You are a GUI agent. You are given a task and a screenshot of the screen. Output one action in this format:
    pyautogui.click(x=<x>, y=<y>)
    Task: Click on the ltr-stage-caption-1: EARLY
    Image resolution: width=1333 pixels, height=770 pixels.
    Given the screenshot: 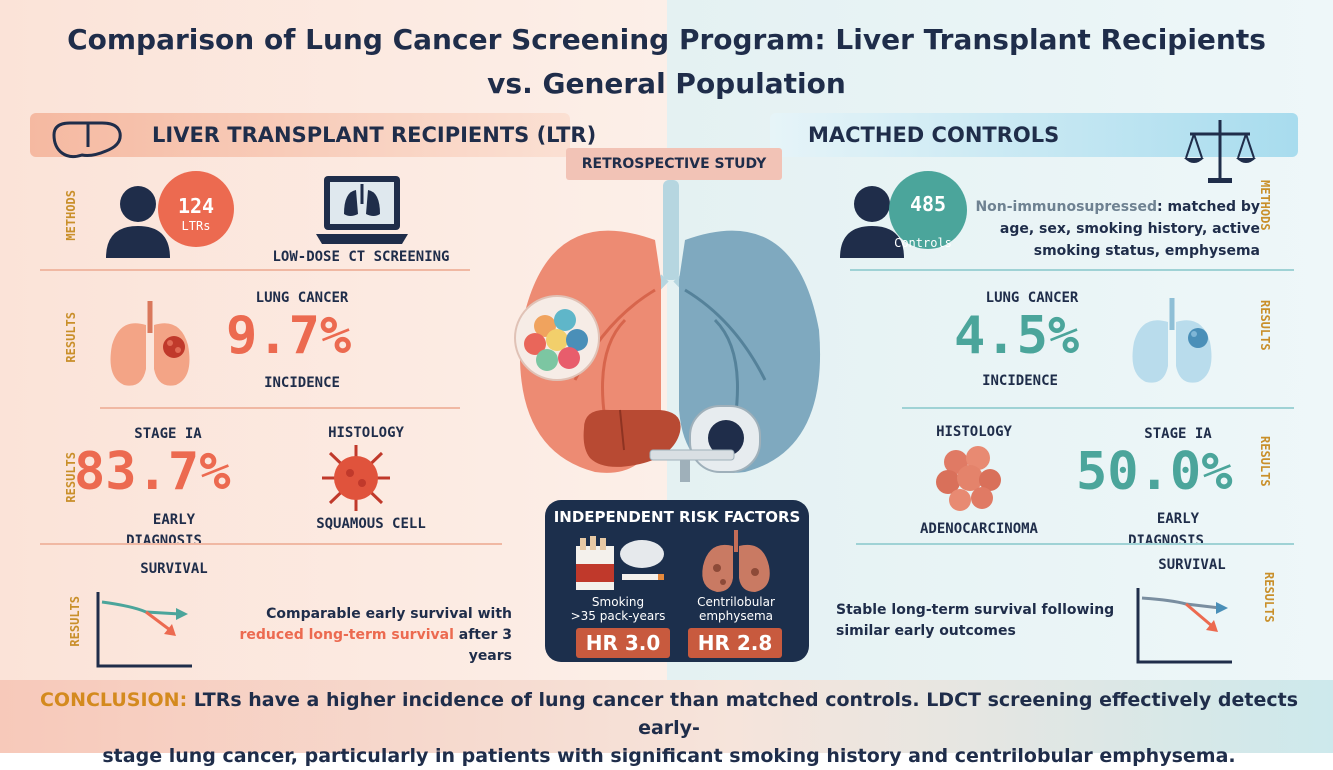 What is the action you would take?
    pyautogui.click(x=174, y=520)
    